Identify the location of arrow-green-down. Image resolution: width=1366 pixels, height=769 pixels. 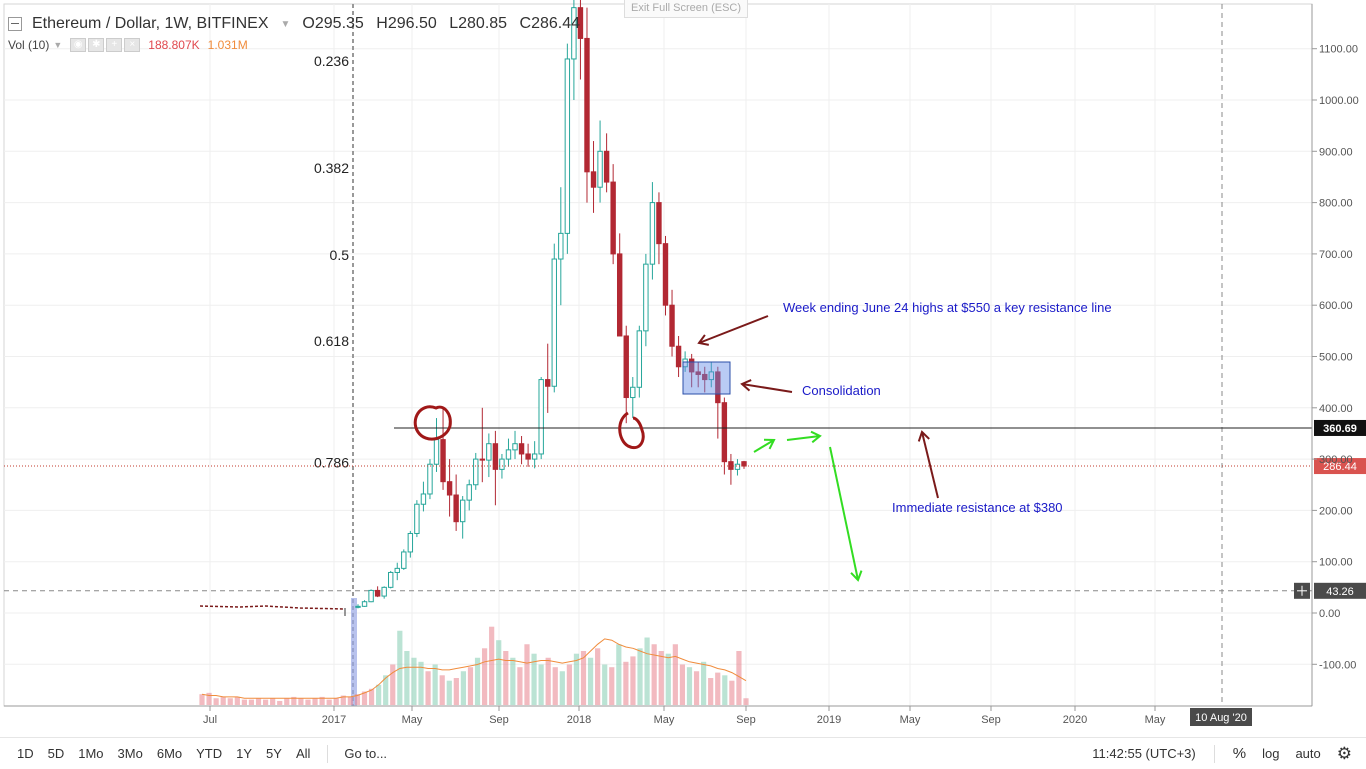
(846, 514).